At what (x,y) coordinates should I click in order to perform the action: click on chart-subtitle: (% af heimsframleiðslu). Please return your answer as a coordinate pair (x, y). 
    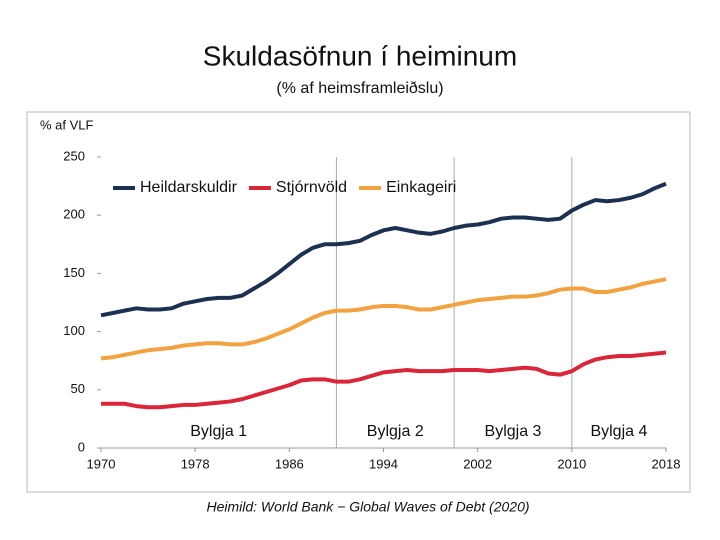
    Looking at the image, I should click on (359, 88).